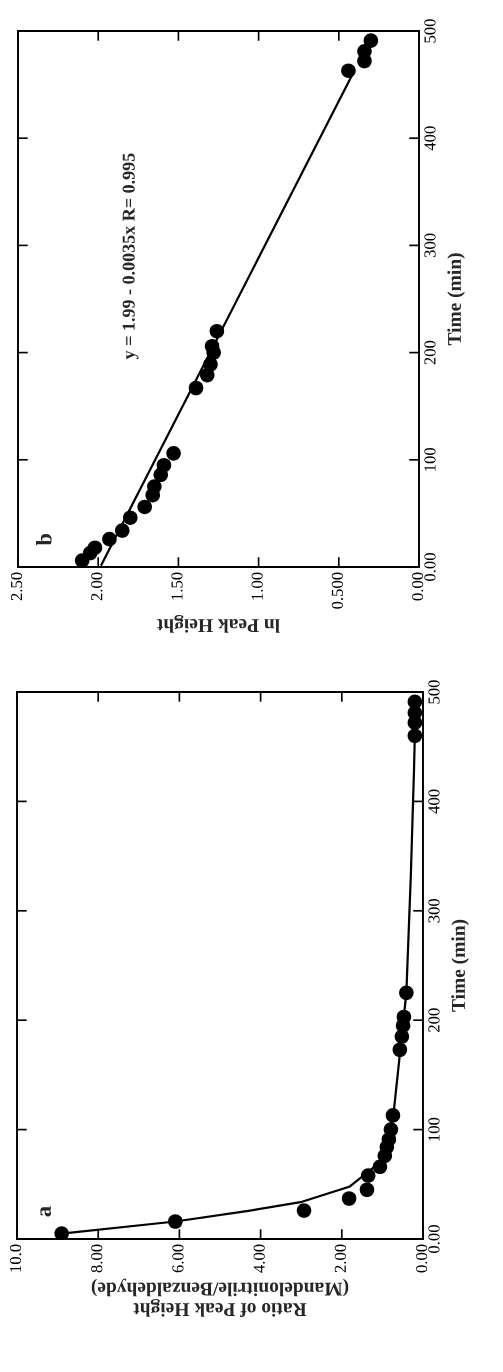 This screenshot has height=1372, width=503. I want to click on annotation: y = 1.99 - 0.0035x R= 0.995, so click(130, 256).